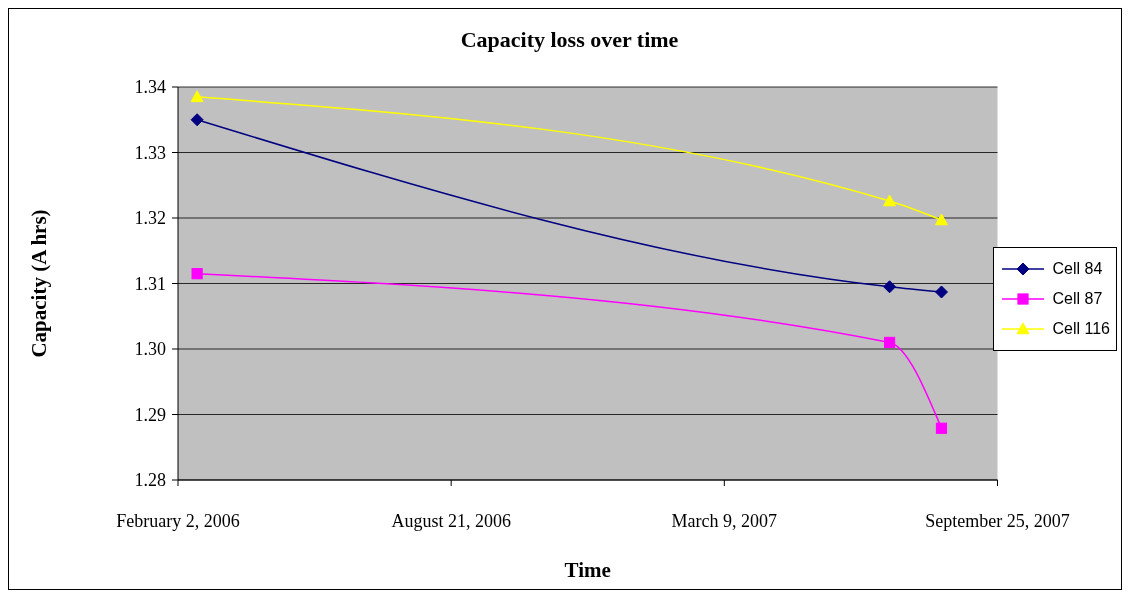  I want to click on chart-title: Capacity loss over time, so click(569, 40).